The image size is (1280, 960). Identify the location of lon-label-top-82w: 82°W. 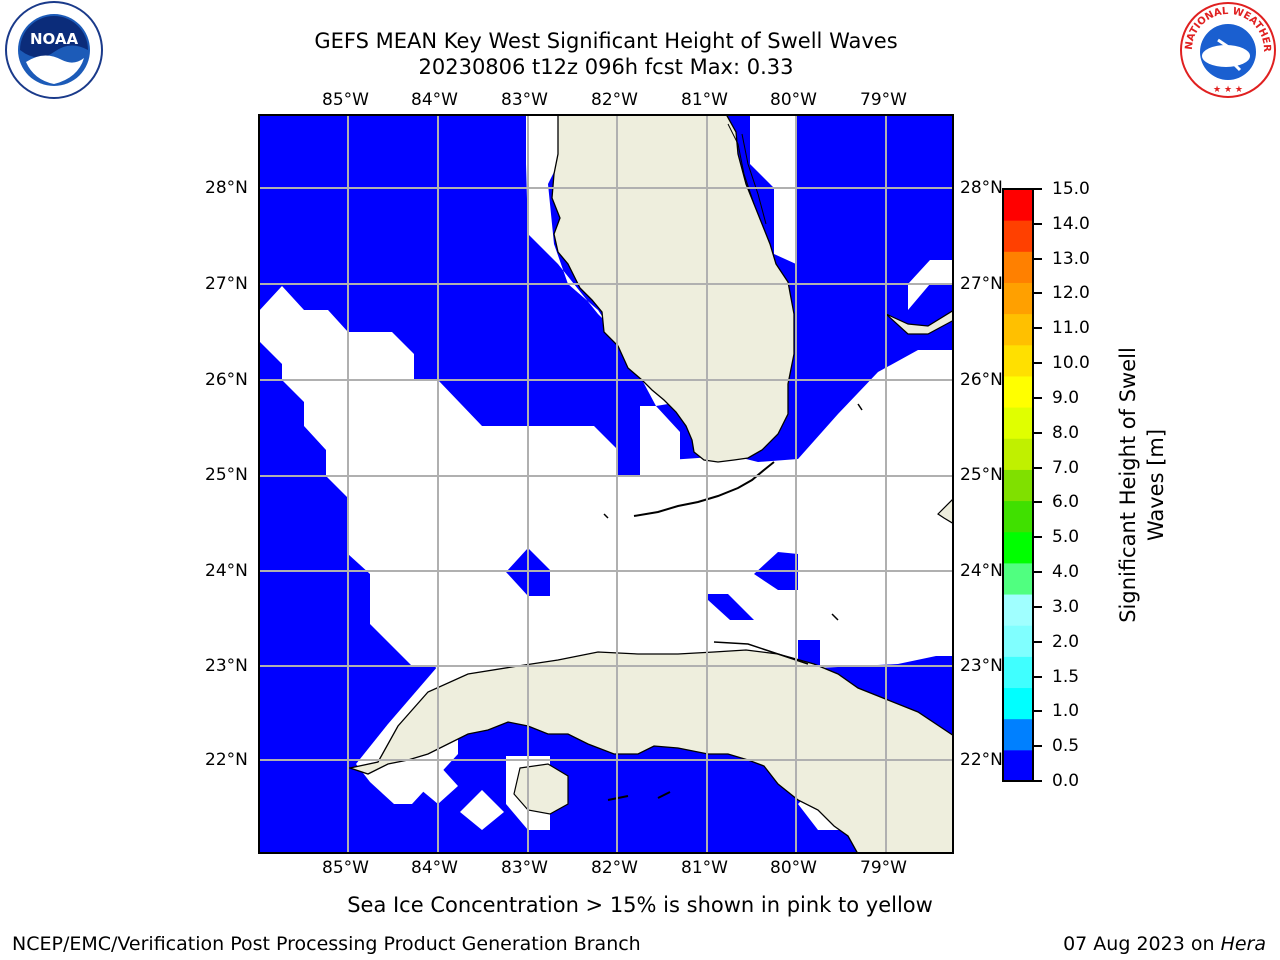
(614, 100).